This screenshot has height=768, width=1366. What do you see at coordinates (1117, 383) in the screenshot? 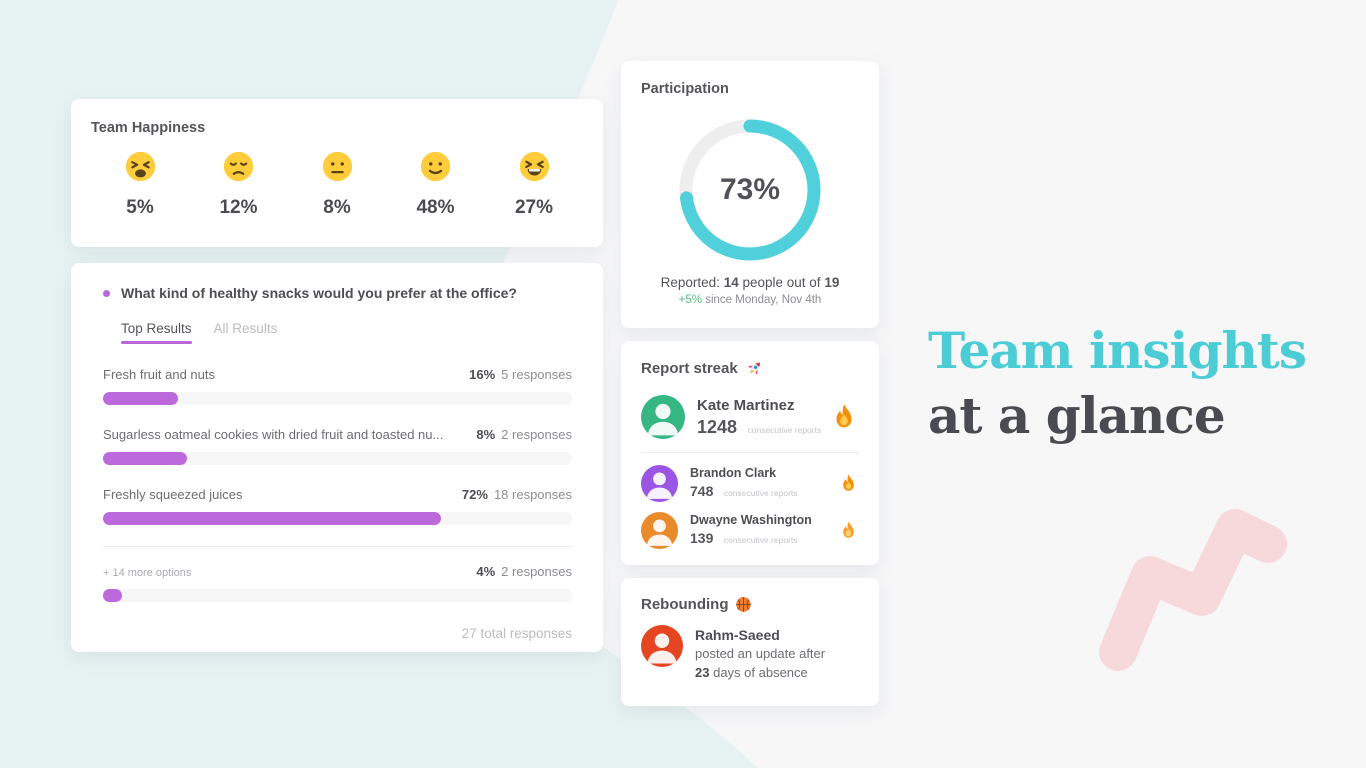
I see `page-headline: Team insights at a glance` at bounding box center [1117, 383].